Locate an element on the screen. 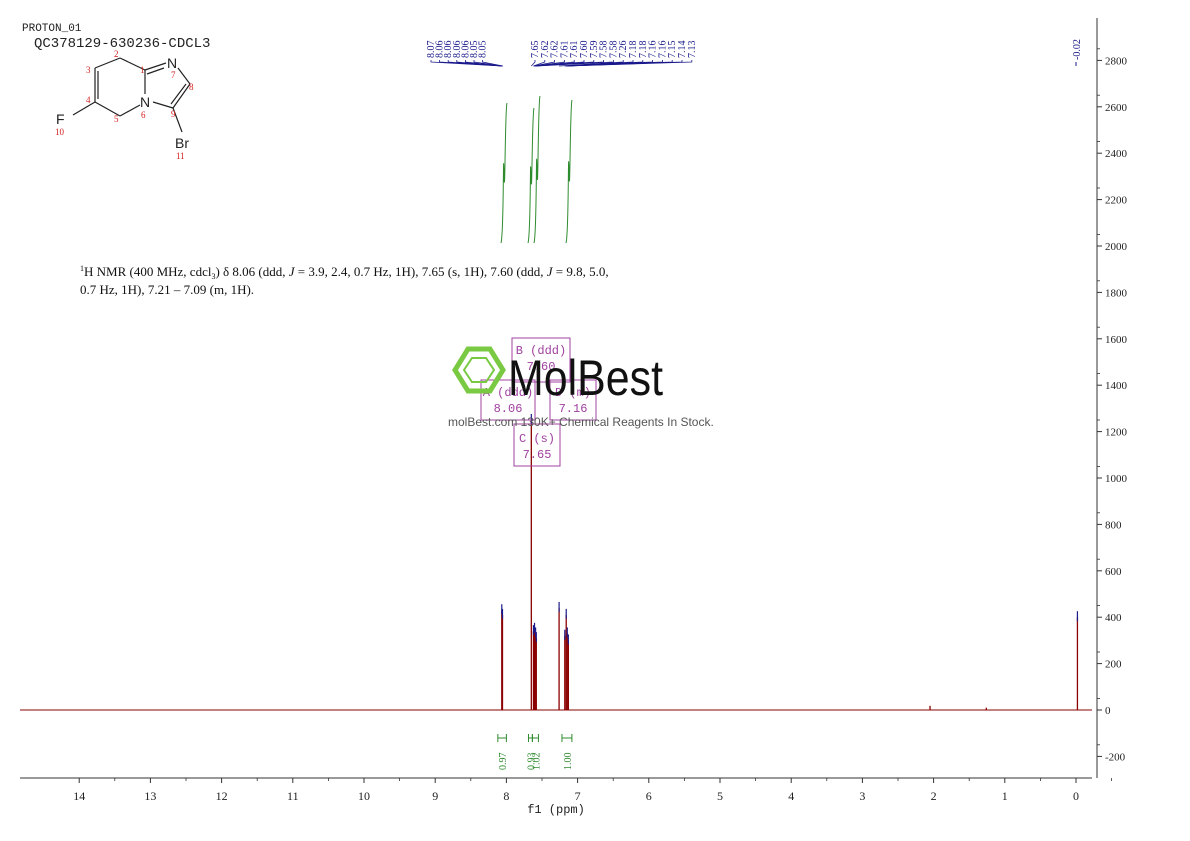 This screenshot has width=1190, height=841. multiplet-box-d: D (m) 7.16 is located at coordinates (573, 400).